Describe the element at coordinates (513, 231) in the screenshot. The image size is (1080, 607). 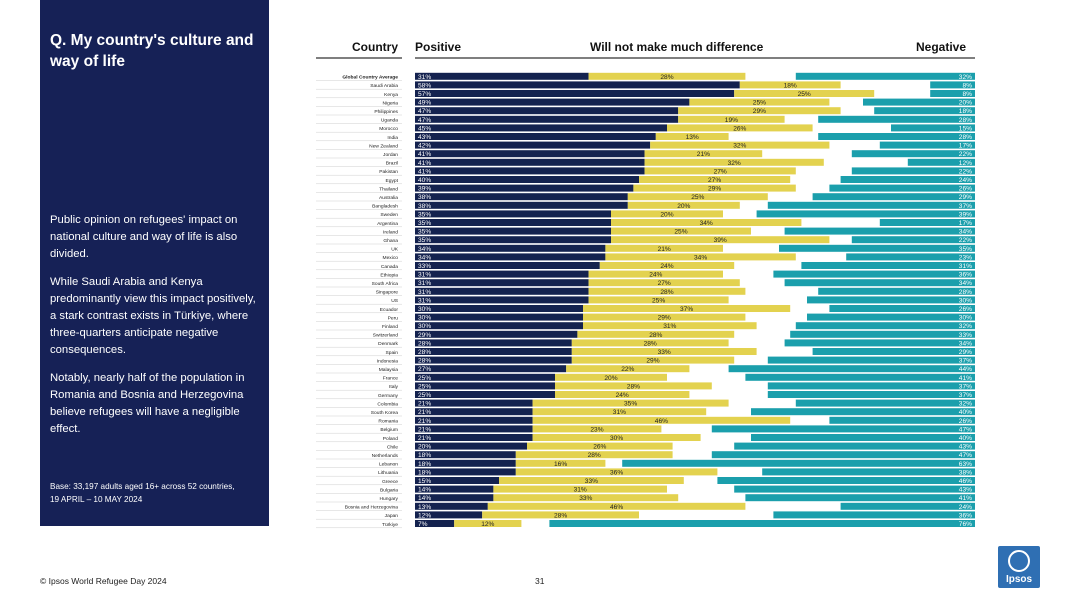
I see `bar-positive-ireland` at that location.